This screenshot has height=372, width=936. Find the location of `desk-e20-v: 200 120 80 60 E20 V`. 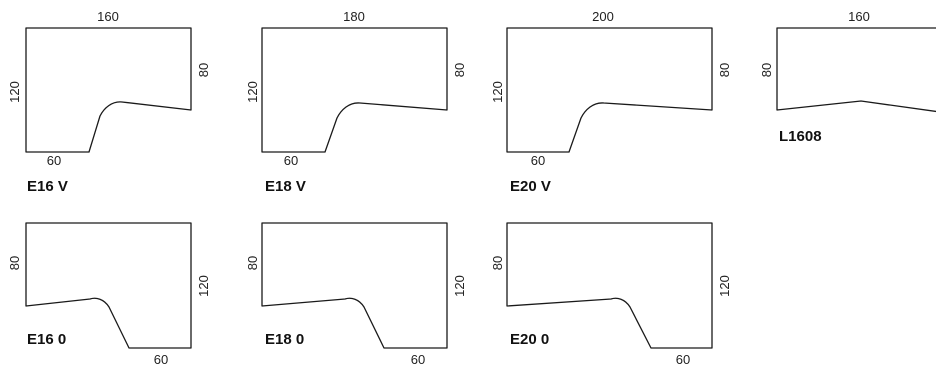

desk-e20-v: 200 120 80 60 E20 V is located at coordinates (611, 102).